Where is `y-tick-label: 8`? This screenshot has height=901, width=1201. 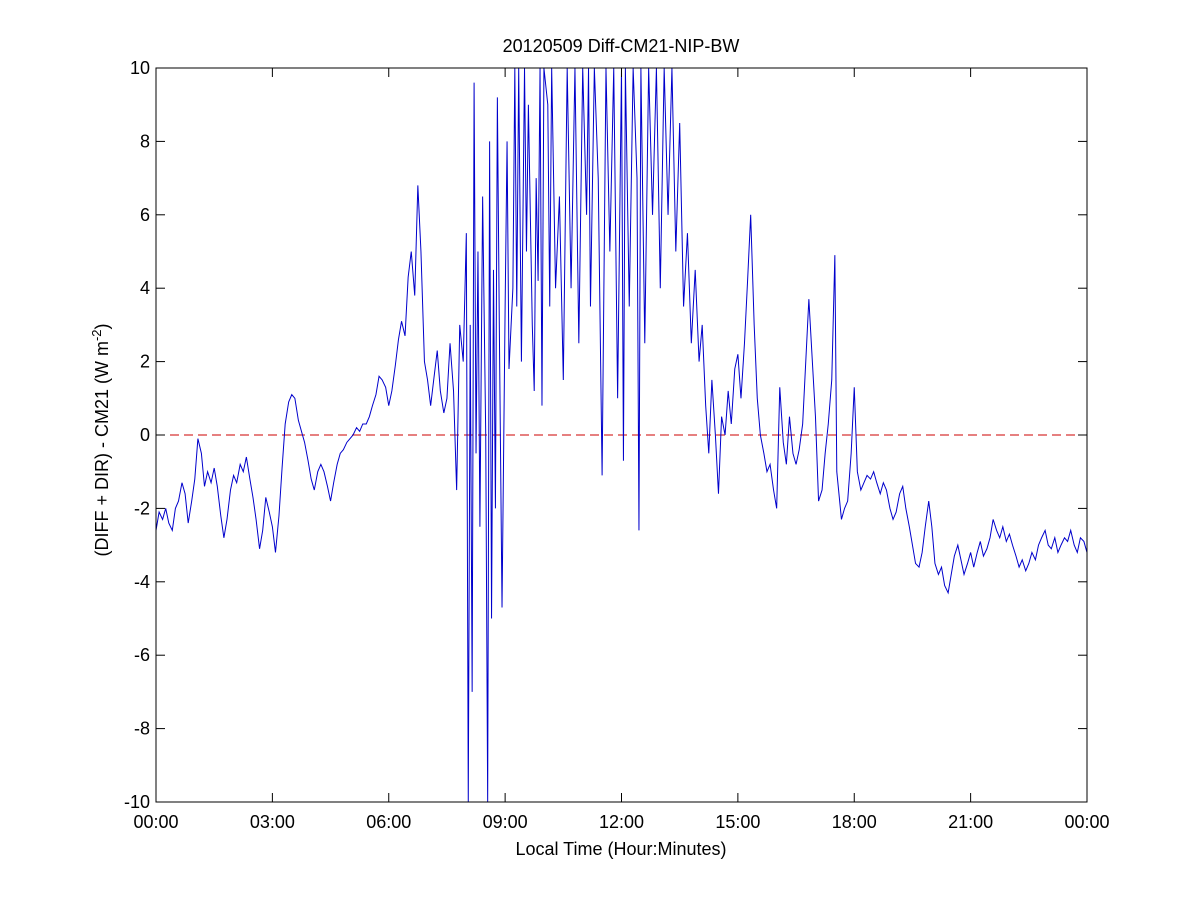
y-tick-label: 8 is located at coordinates (145, 141).